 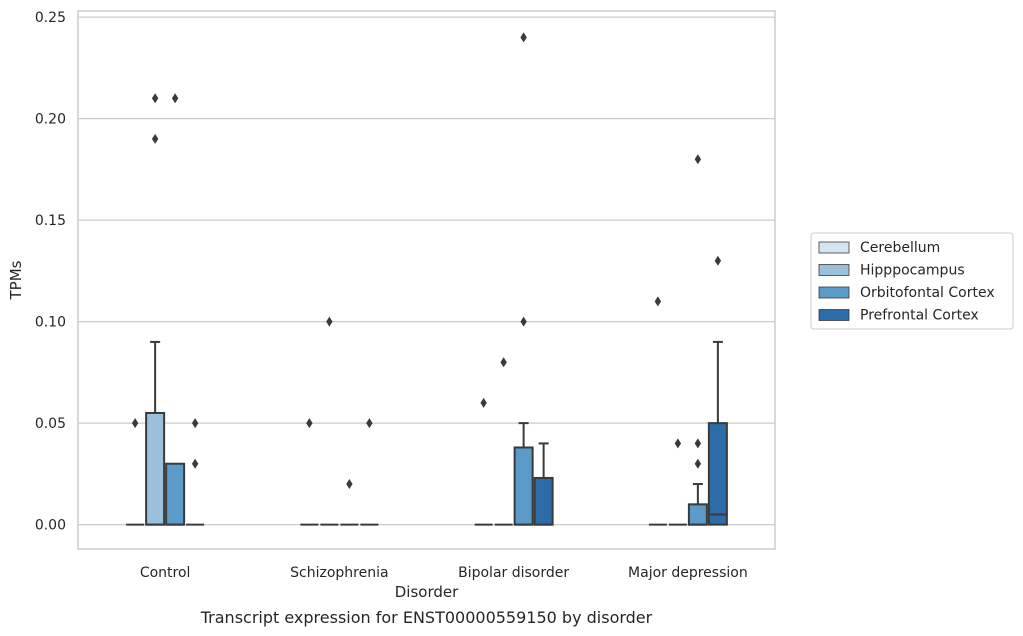 I want to click on y-axis-ticks: 0.00 0.05 0.10 0.15 0.20 0.25, so click(x=50, y=272).